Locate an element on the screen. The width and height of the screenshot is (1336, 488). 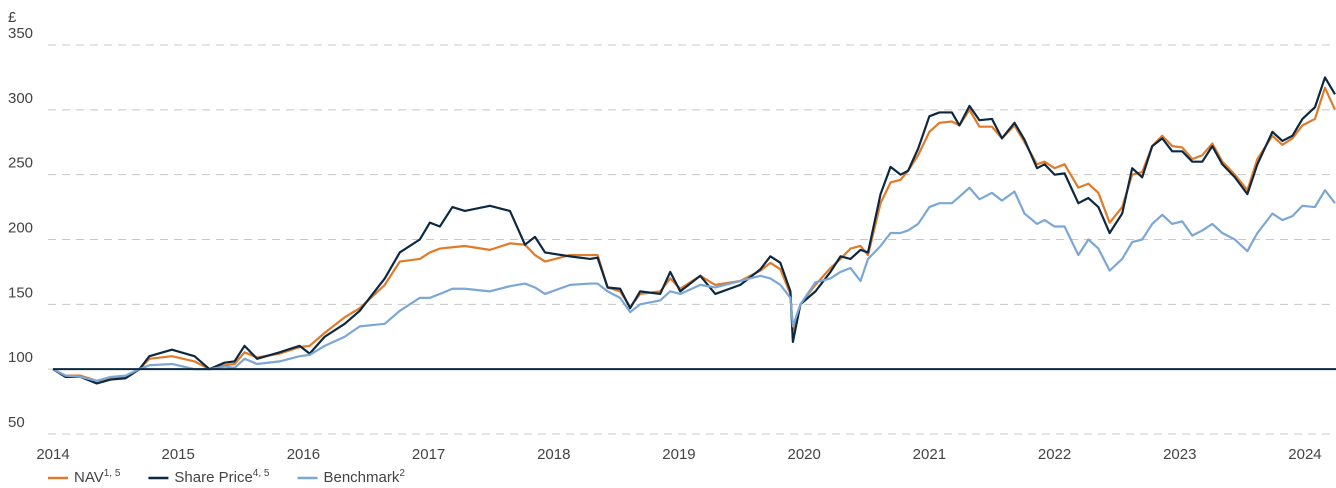
y-tick-label: 300 is located at coordinates (20, 98).